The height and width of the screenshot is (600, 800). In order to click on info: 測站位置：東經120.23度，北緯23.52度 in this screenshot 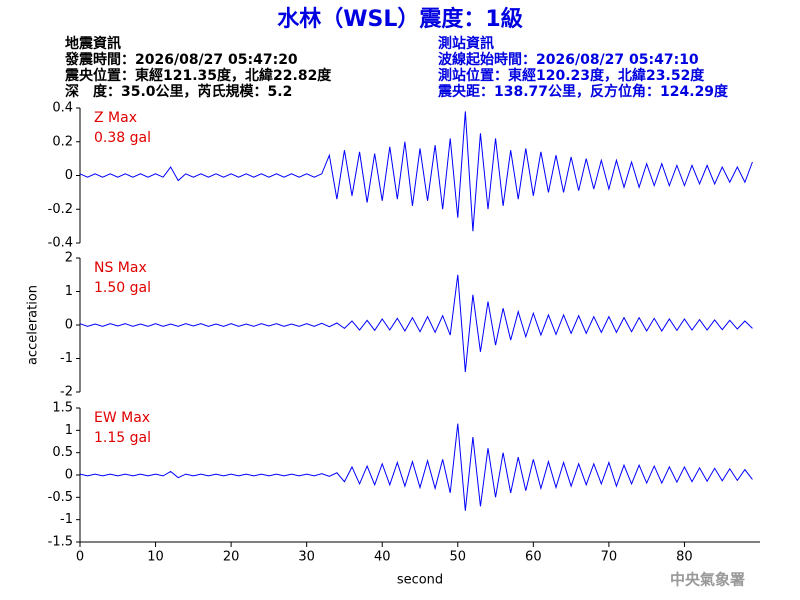, I will do `click(571, 75)`.